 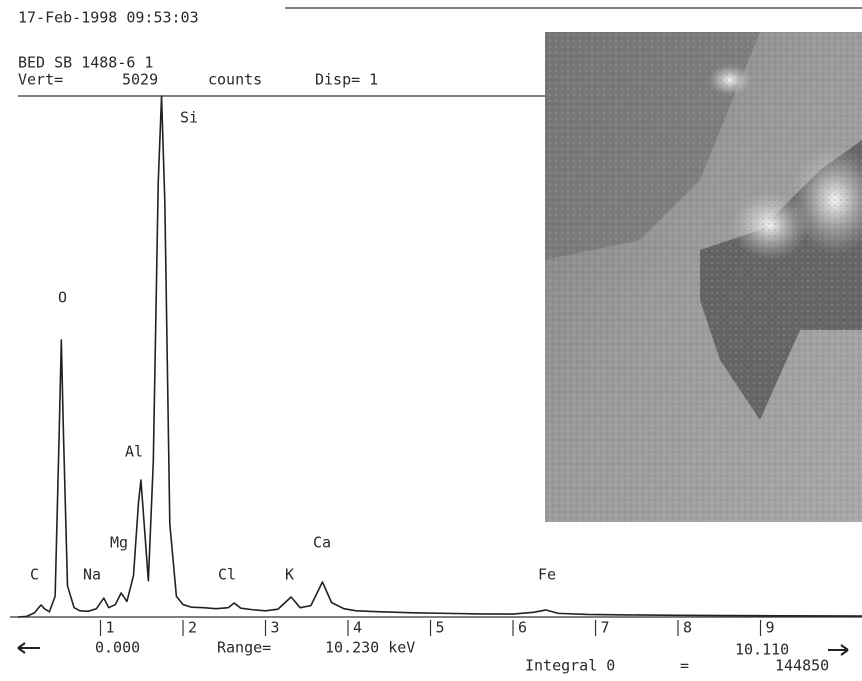 I want to click on range-label: Range=, so click(x=244, y=648).